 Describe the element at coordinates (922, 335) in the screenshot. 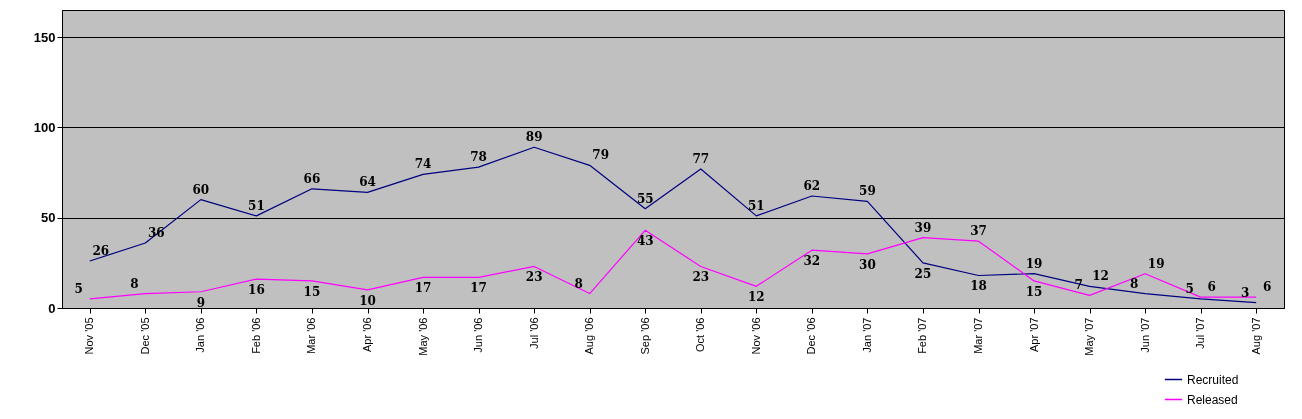

I see `x-tick-label: Feb '07` at that location.